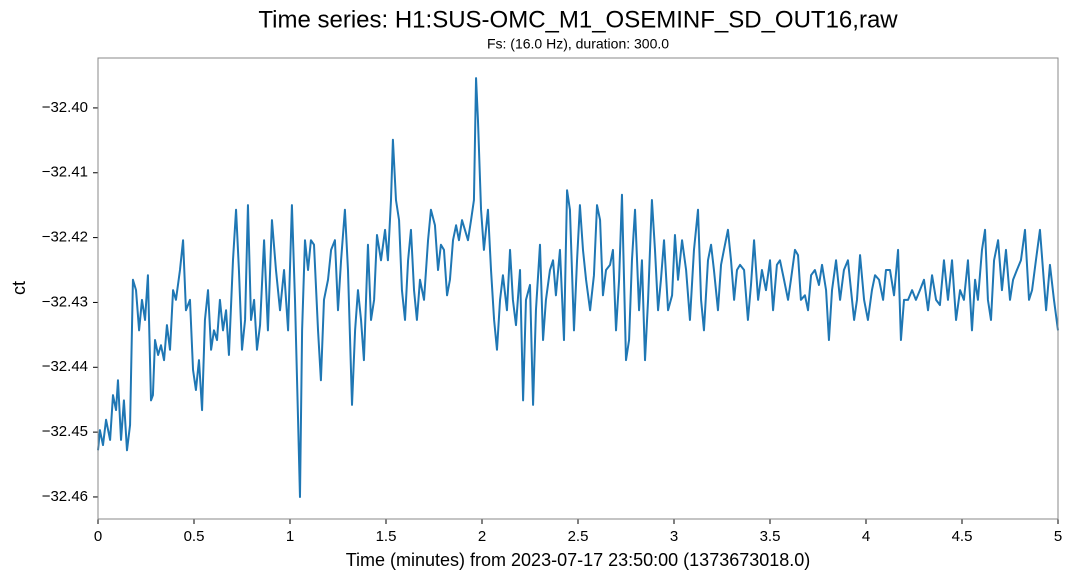 This screenshot has width=1072, height=581. What do you see at coordinates (65, 301) in the screenshot?
I see `y-tick-label: −32.43` at bounding box center [65, 301].